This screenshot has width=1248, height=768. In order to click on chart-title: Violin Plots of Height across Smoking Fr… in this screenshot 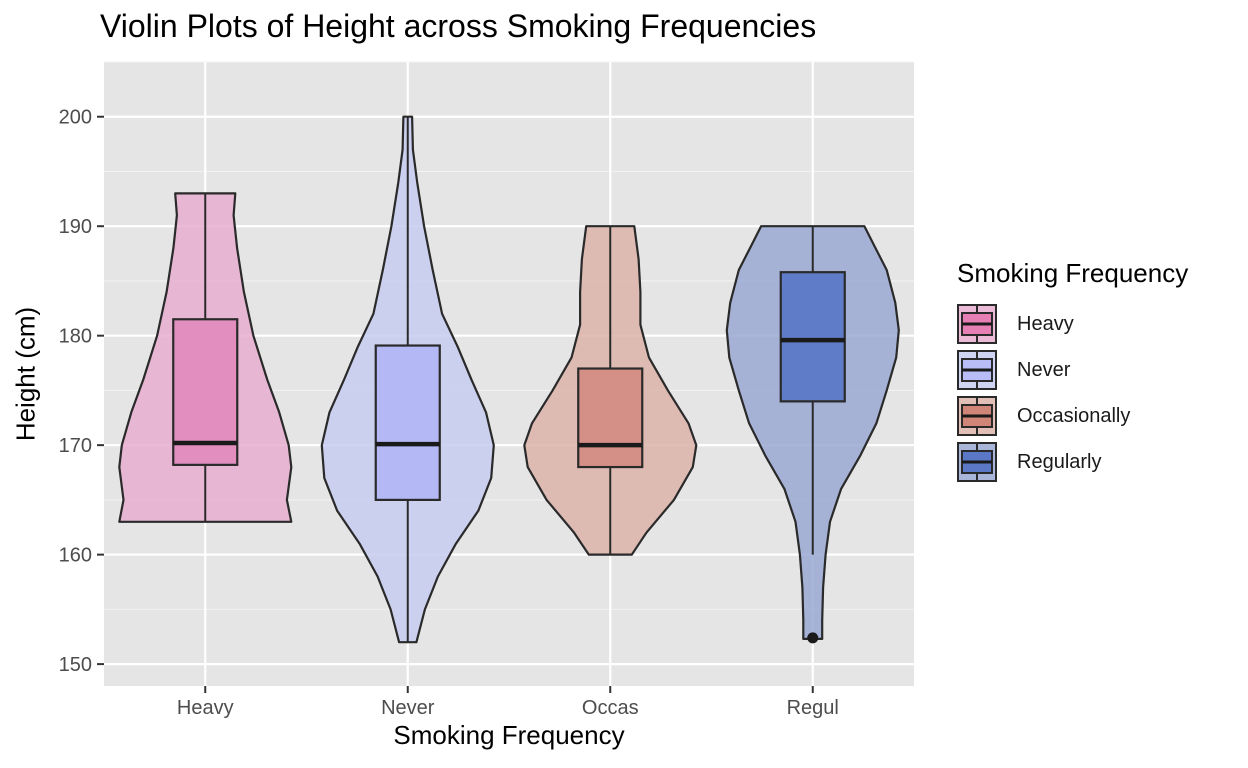, I will do `click(458, 26)`.